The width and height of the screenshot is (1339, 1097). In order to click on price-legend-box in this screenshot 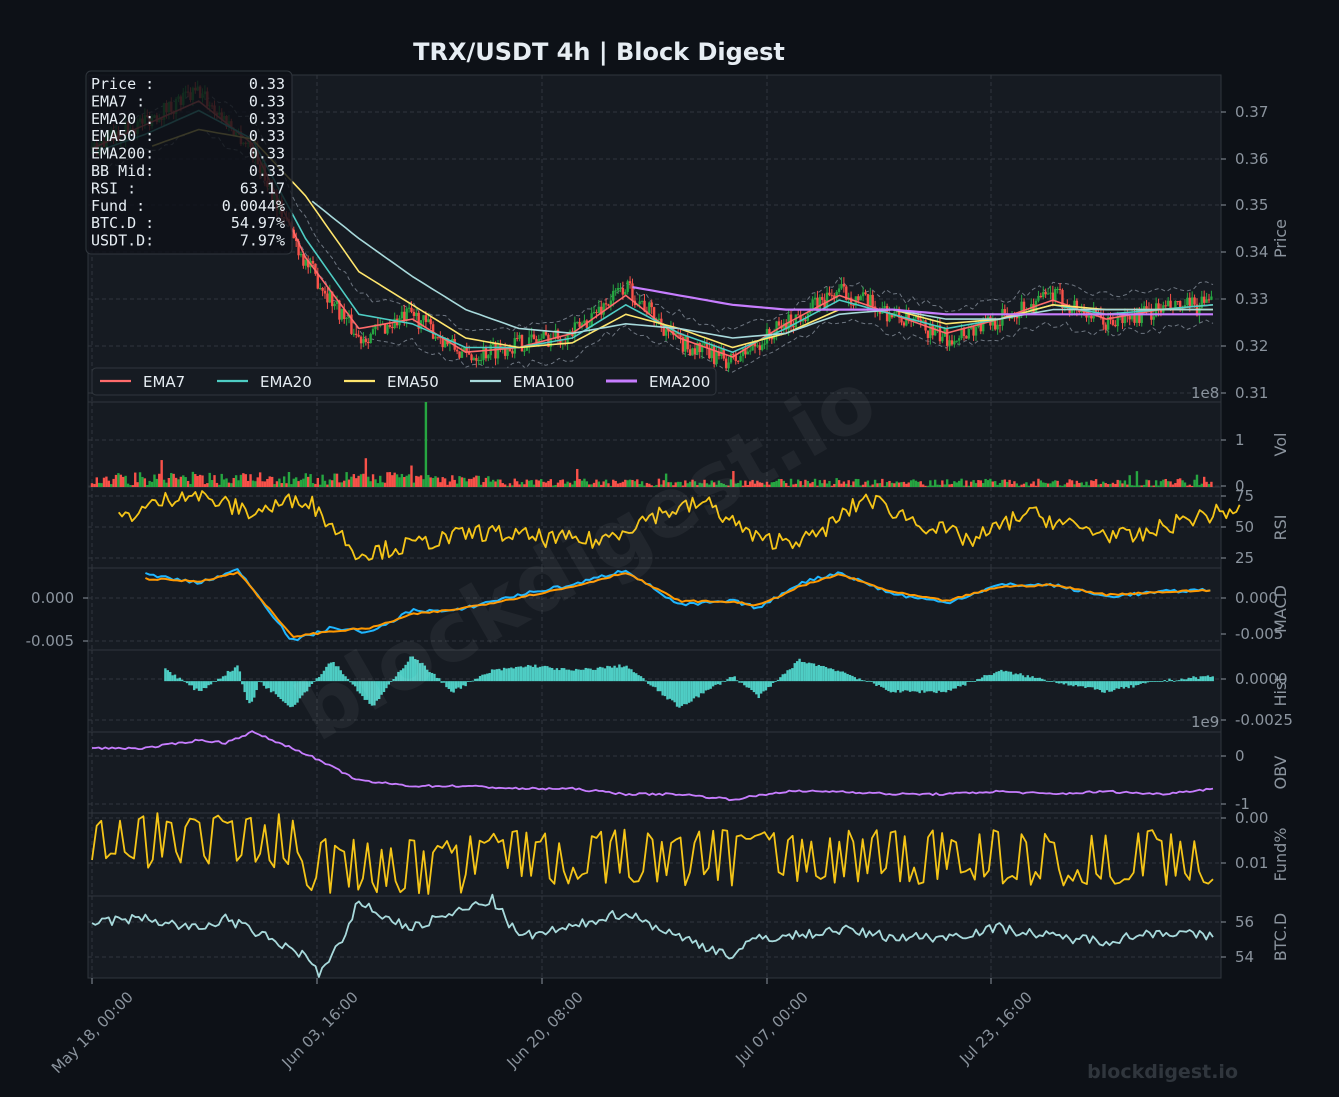, I will do `click(404, 381)`.